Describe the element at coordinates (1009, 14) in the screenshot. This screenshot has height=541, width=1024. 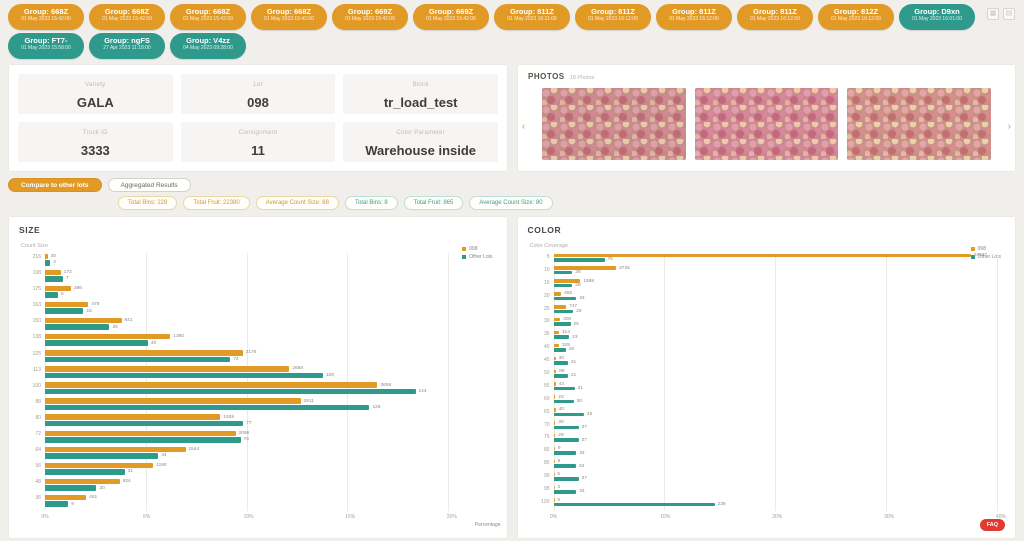
I see `card-view-icon: ▤` at that location.